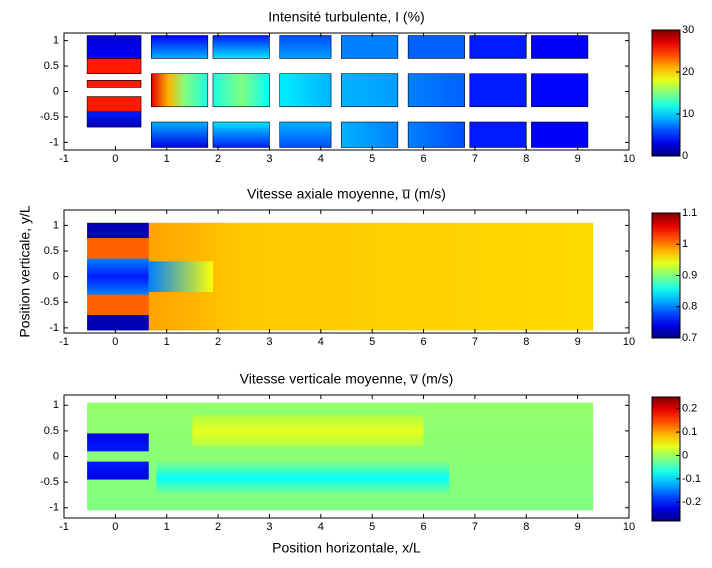 This screenshot has width=712, height=568. I want to click on colorbar-tick-label: 1.1, so click(689, 213).